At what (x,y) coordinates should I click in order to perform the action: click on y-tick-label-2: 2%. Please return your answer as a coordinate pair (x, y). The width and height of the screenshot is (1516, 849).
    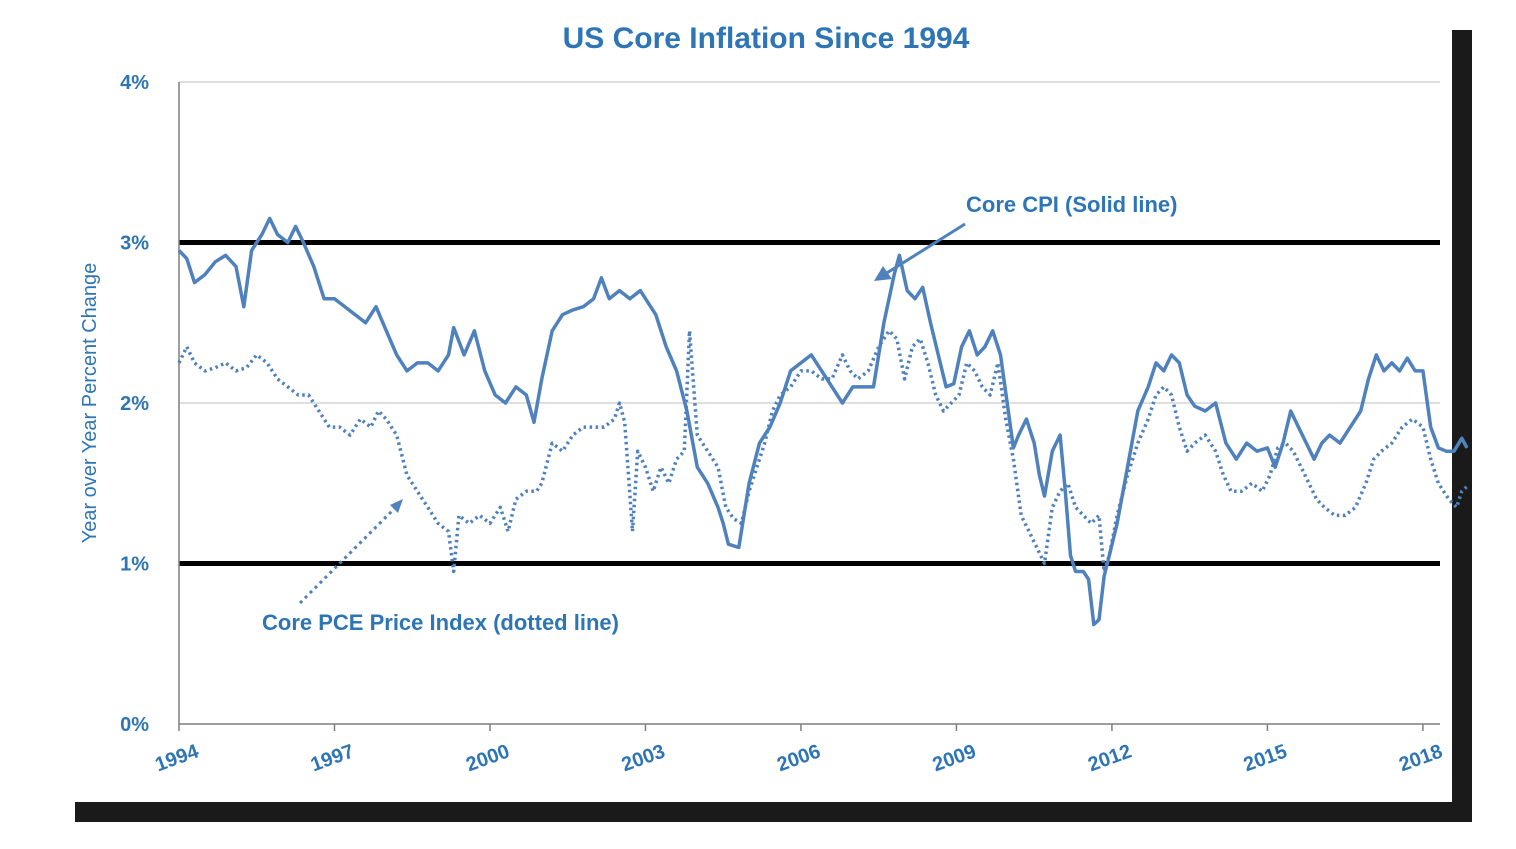
    Looking at the image, I should click on (134, 404).